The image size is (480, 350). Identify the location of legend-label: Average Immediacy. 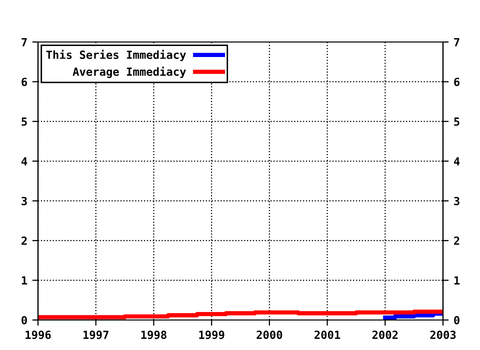
(129, 72).